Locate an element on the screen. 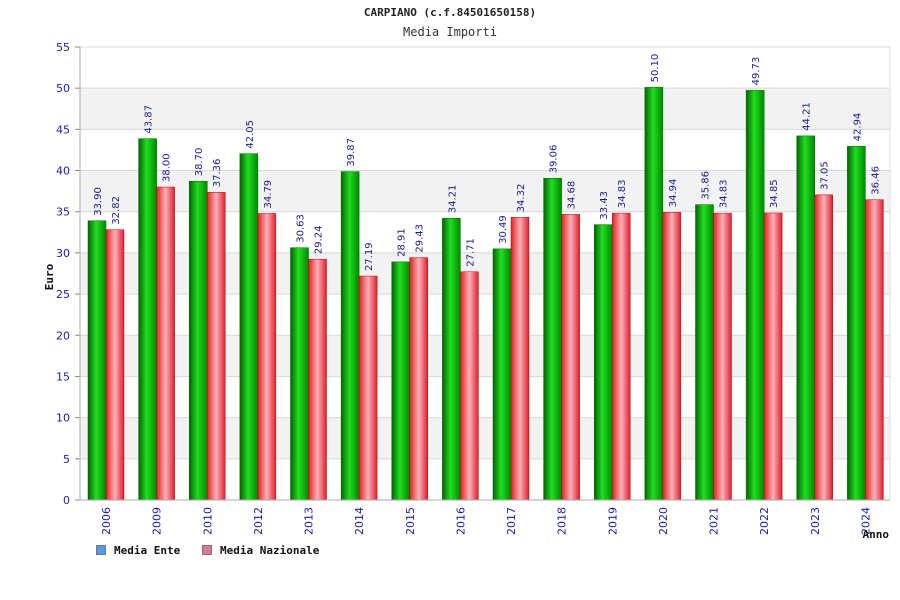 The height and width of the screenshot is (600, 900). value-label: 50.10 is located at coordinates (655, 68).